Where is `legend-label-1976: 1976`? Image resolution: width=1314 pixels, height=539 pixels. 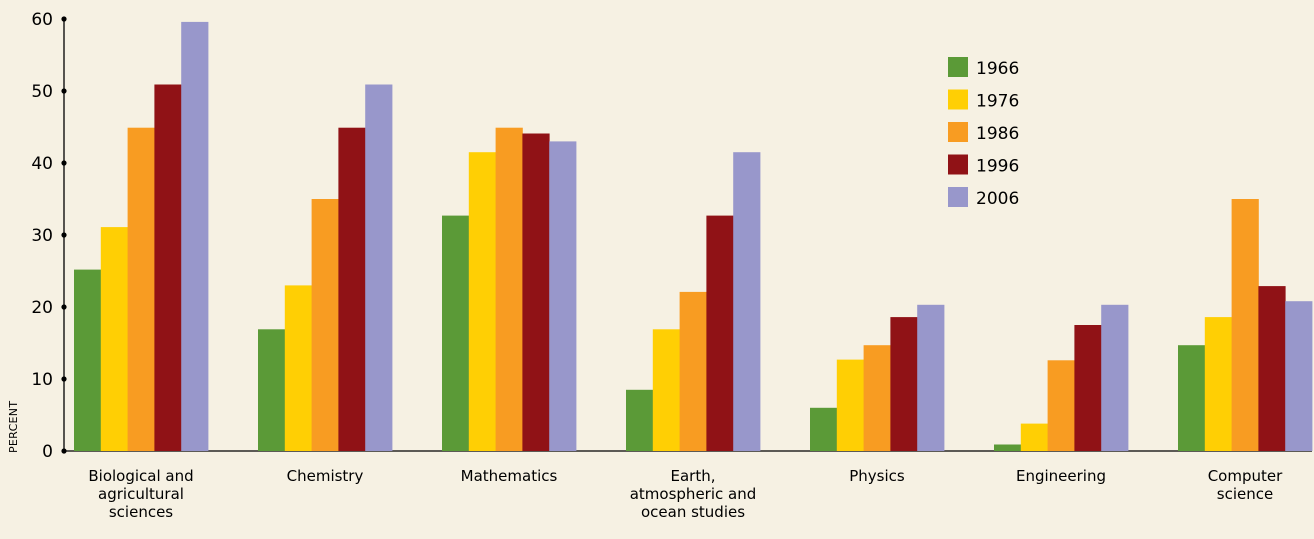
legend-label-1976: 1976 is located at coordinates (997, 102).